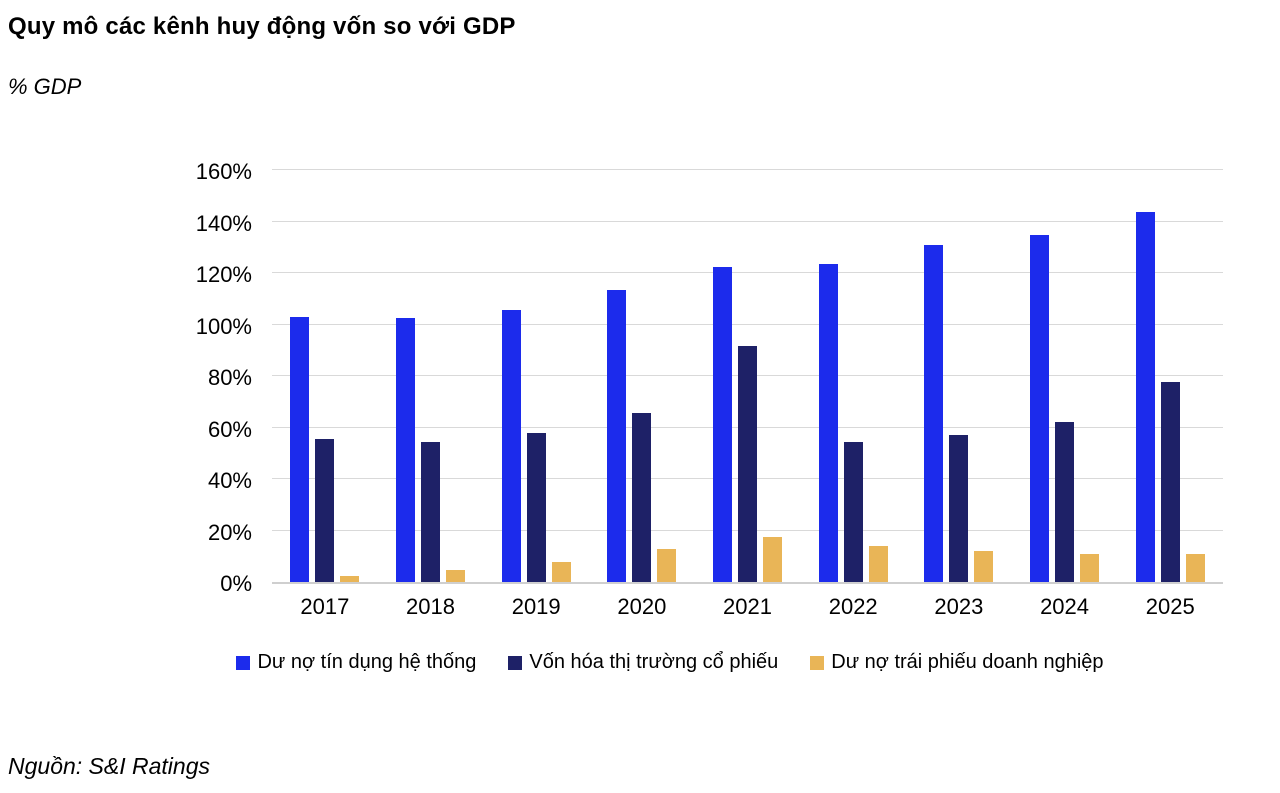 The height and width of the screenshot is (793, 1280). I want to click on bar-group-2025, so click(1170, 377).